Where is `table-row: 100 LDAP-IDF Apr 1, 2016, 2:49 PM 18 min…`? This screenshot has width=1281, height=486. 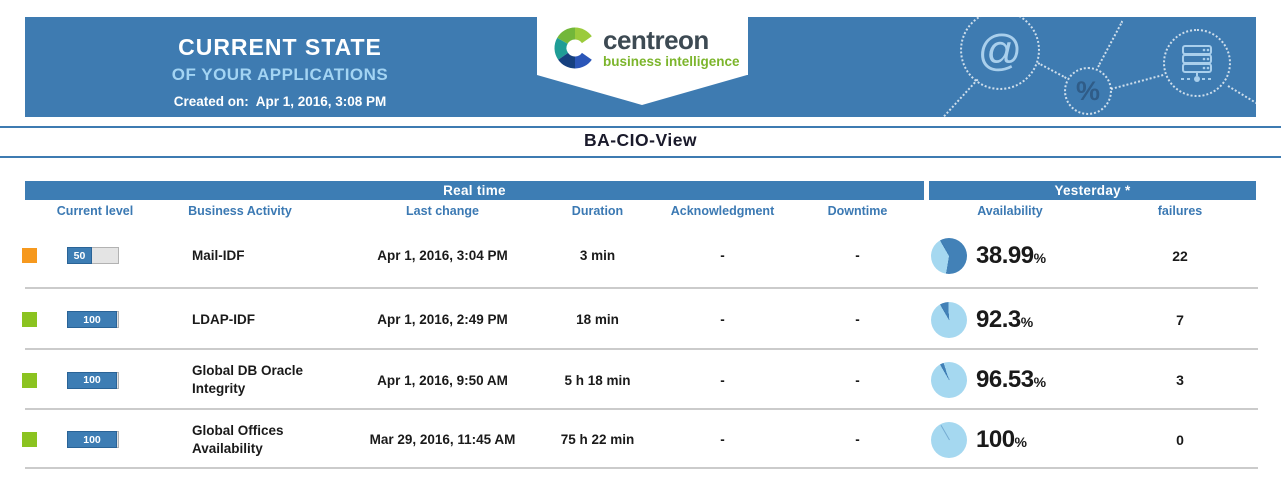
table-row: 100 LDAP-IDF Apr 1, 2016, 2:49 PM 18 min… is located at coordinates (640, 319).